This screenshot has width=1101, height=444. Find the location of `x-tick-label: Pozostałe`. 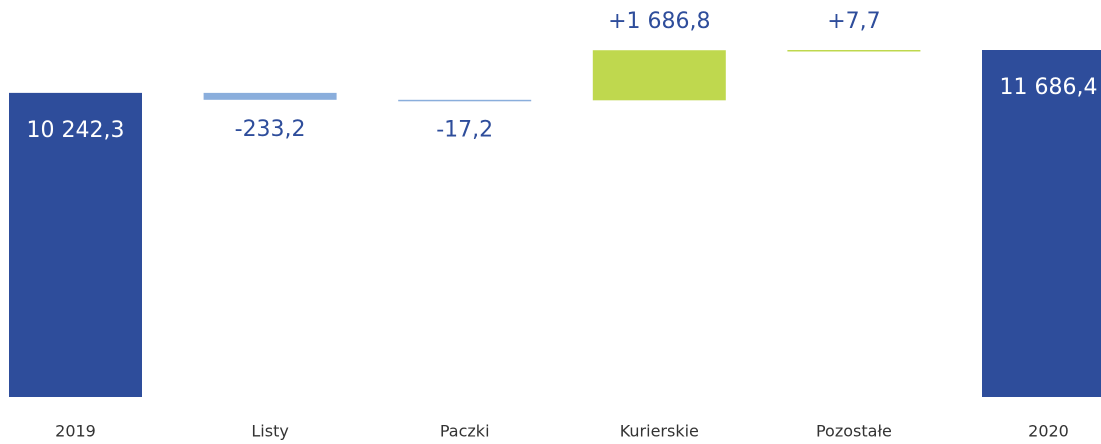

x-tick-label: Pozostałe is located at coordinates (854, 431).